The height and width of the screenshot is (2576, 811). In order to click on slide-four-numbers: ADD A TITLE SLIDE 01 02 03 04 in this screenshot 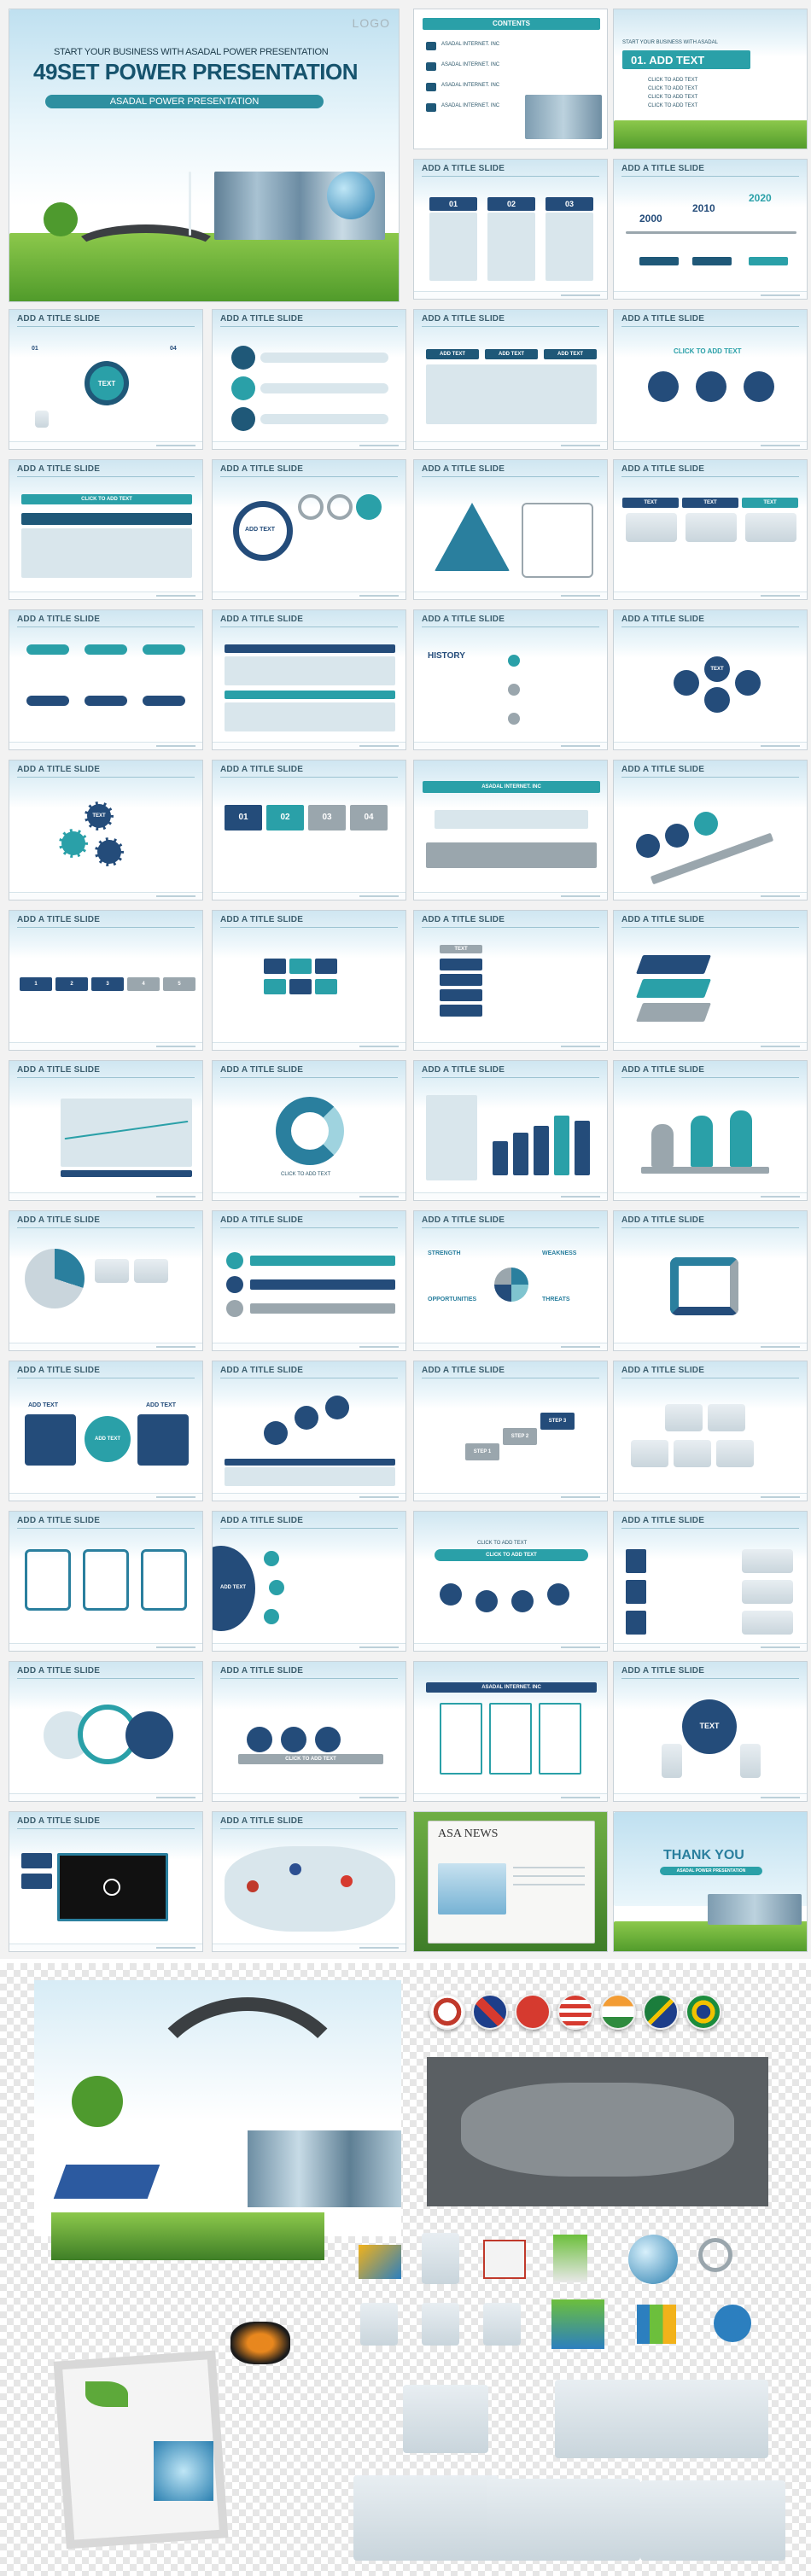, I will do `click(309, 830)`.